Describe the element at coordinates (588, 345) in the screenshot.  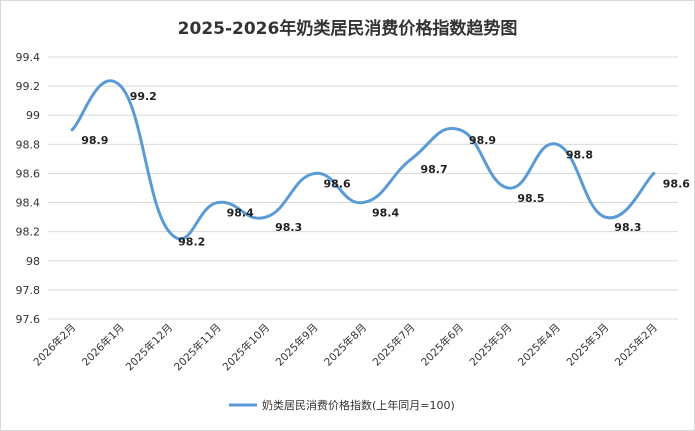
I see `x-tick-label: 2025年3月` at that location.